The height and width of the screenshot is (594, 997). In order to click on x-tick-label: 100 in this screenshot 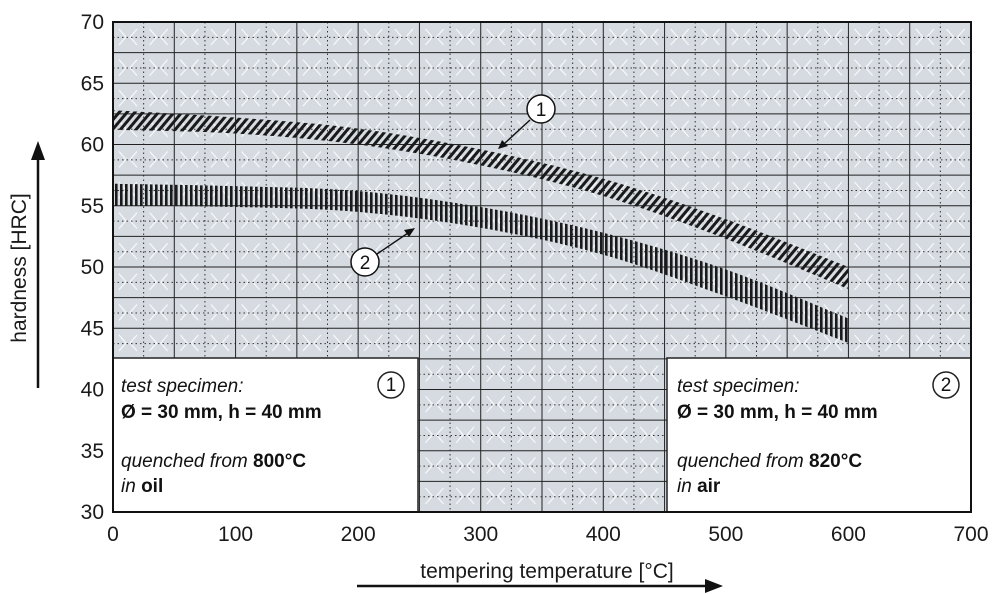, I will do `click(235, 534)`.